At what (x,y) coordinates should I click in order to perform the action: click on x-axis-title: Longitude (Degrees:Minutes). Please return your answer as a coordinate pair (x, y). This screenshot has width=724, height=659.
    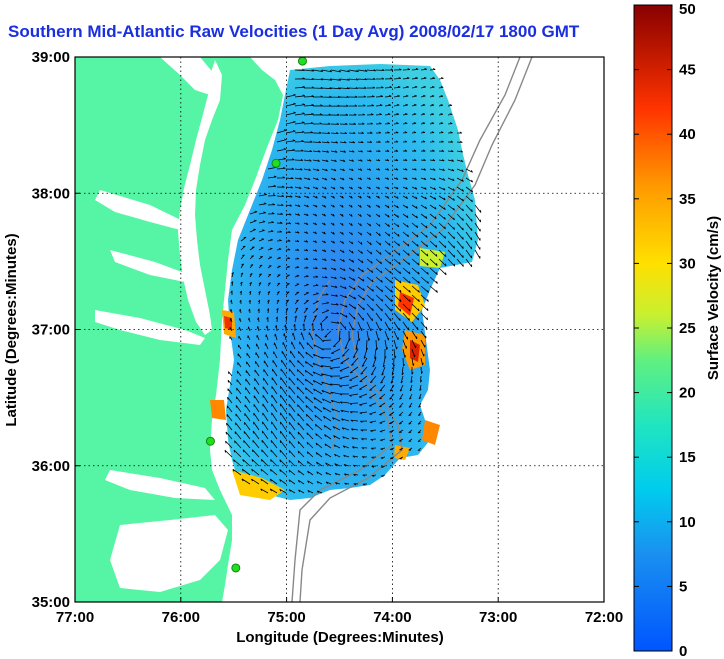
    Looking at the image, I should click on (340, 637).